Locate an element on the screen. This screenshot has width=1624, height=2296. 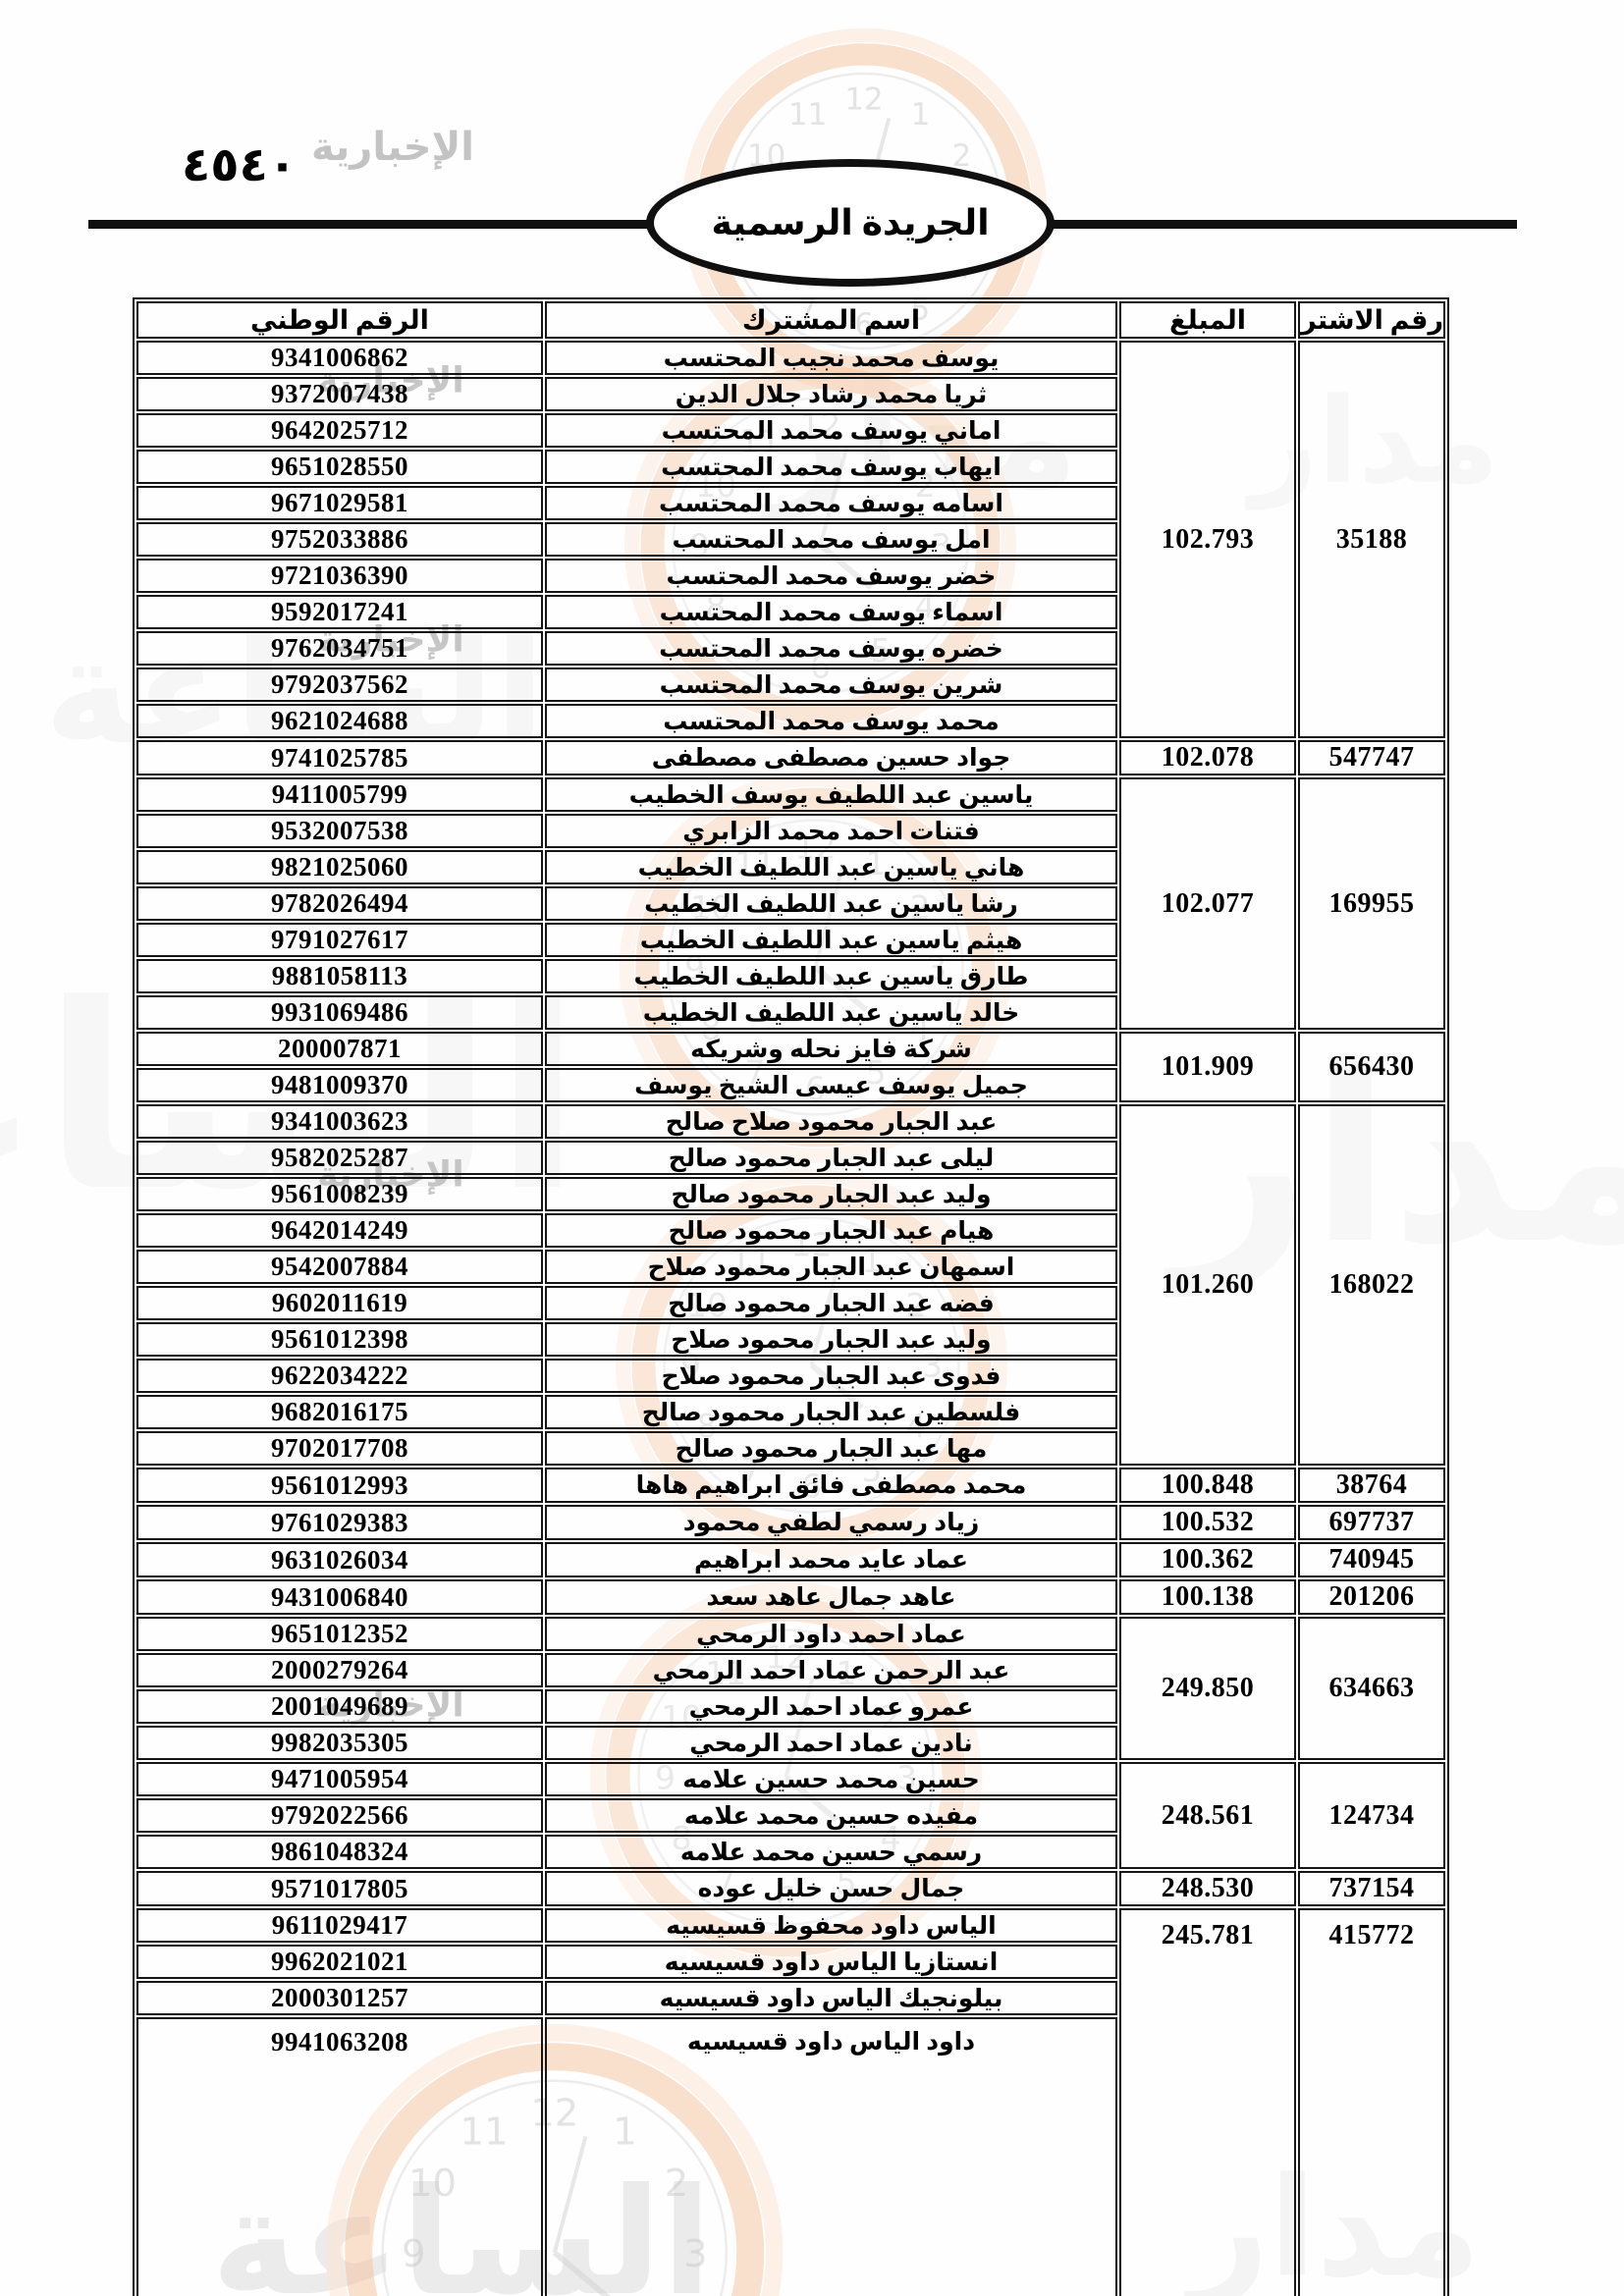
table-row: فلسطين عبد الجبار محمود صالح 9682016175 is located at coordinates (790, 1412).